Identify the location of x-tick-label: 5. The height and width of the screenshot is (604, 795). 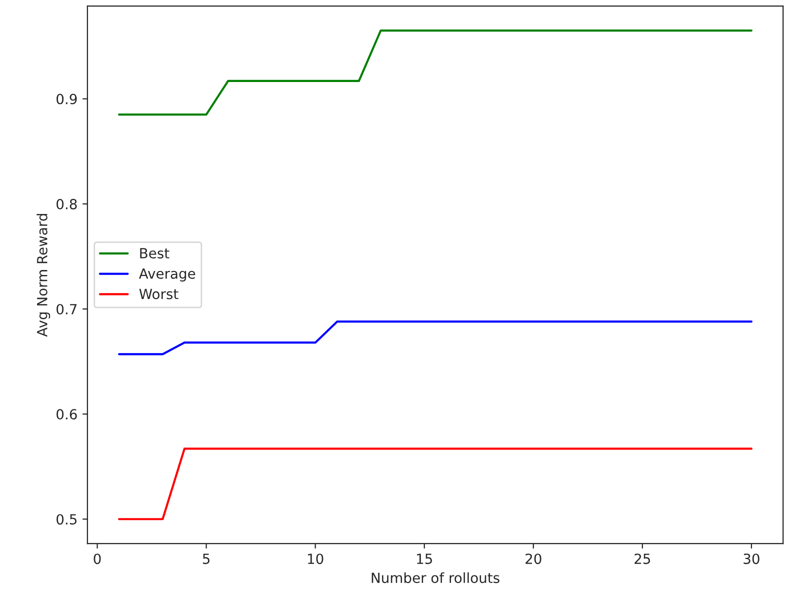
(206, 559).